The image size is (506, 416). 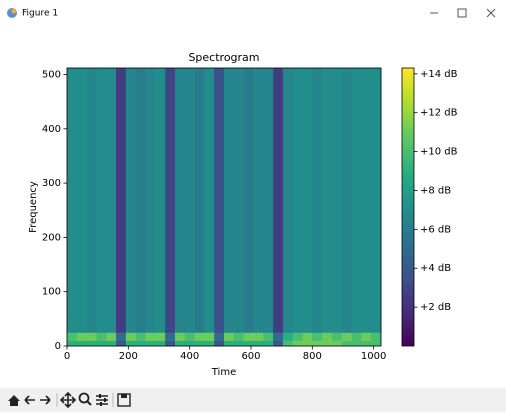 What do you see at coordinates (435, 229) in the screenshot?
I see `colorbar-tick-label: +6 dB` at bounding box center [435, 229].